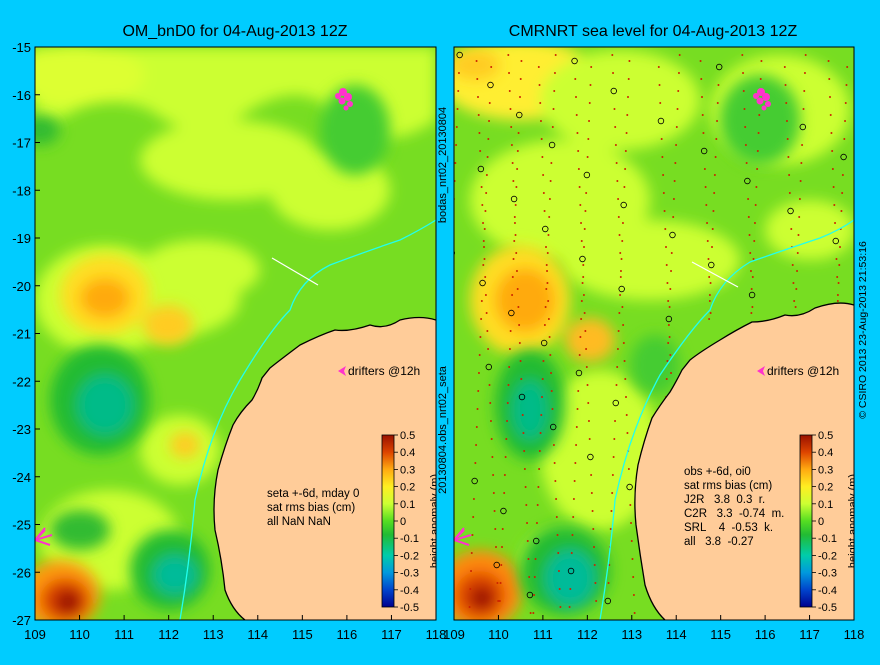 The height and width of the screenshot is (665, 880). What do you see at coordinates (803, 371) in the screenshot?
I see `right-drifters-label: drifters @12h` at bounding box center [803, 371].